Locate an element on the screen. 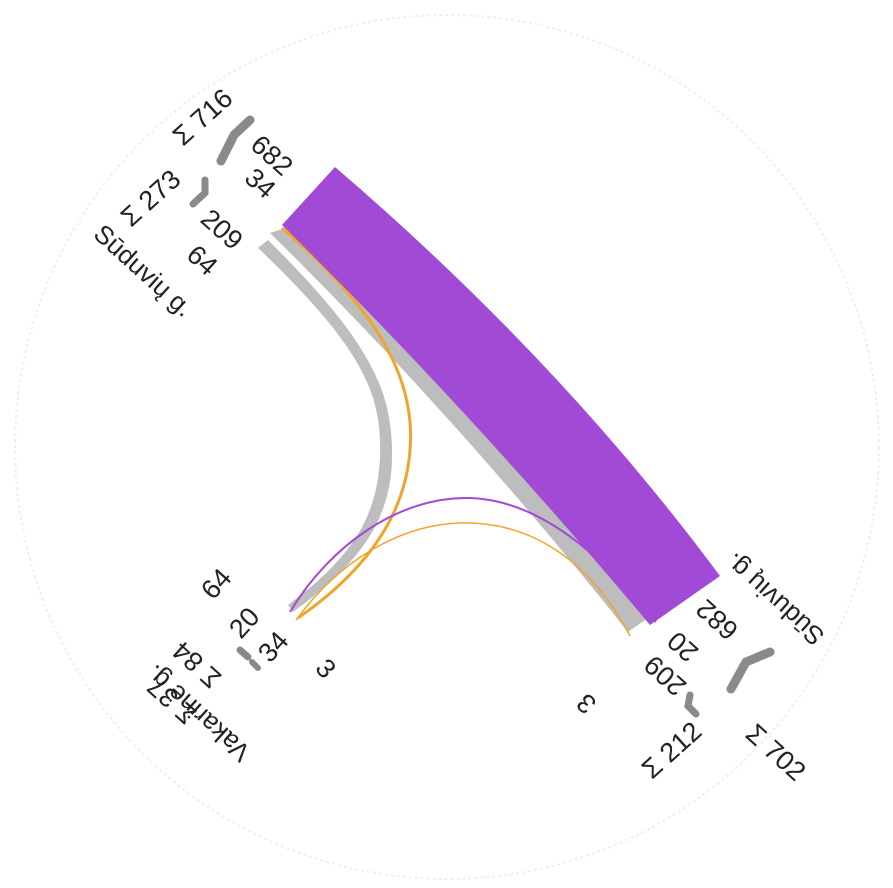 This screenshot has width=893, height=888. label-64-vakarine: 64 is located at coordinates (216, 584).